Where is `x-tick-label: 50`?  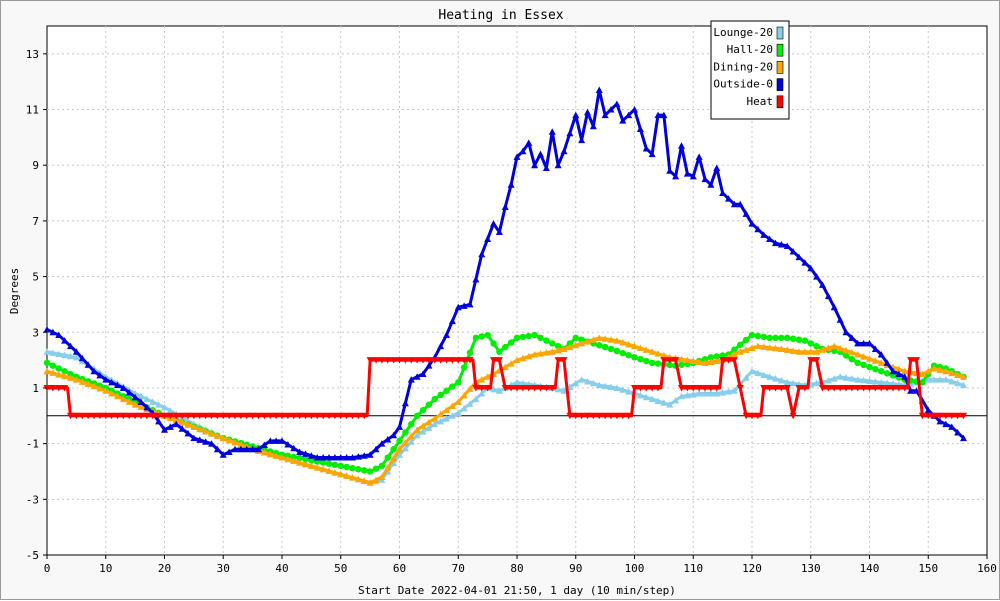 x-tick-label: 50 is located at coordinates (340, 568).